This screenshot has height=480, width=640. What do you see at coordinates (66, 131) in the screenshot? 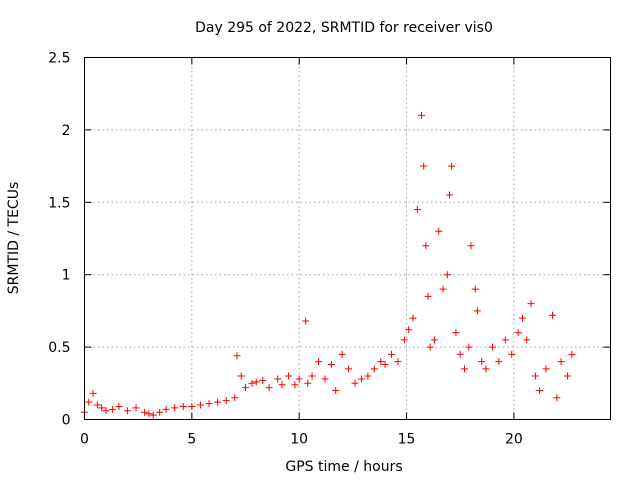
I see `y-tick-label: 2` at bounding box center [66, 131].